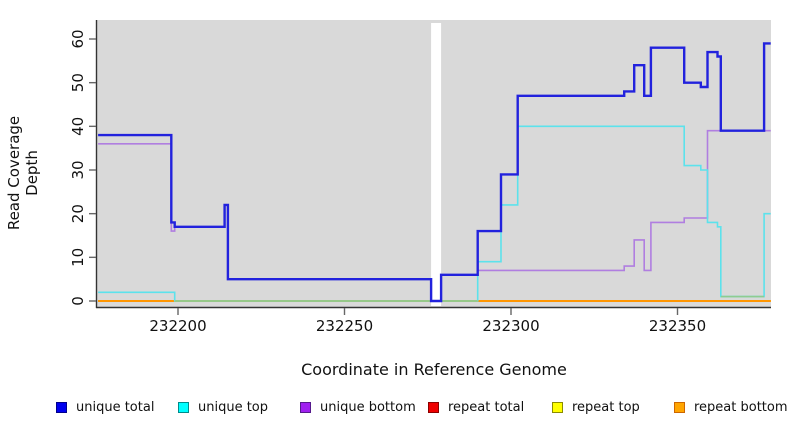  I want to click on legend-item-unique-bottom: unique bottom, so click(358, 407).